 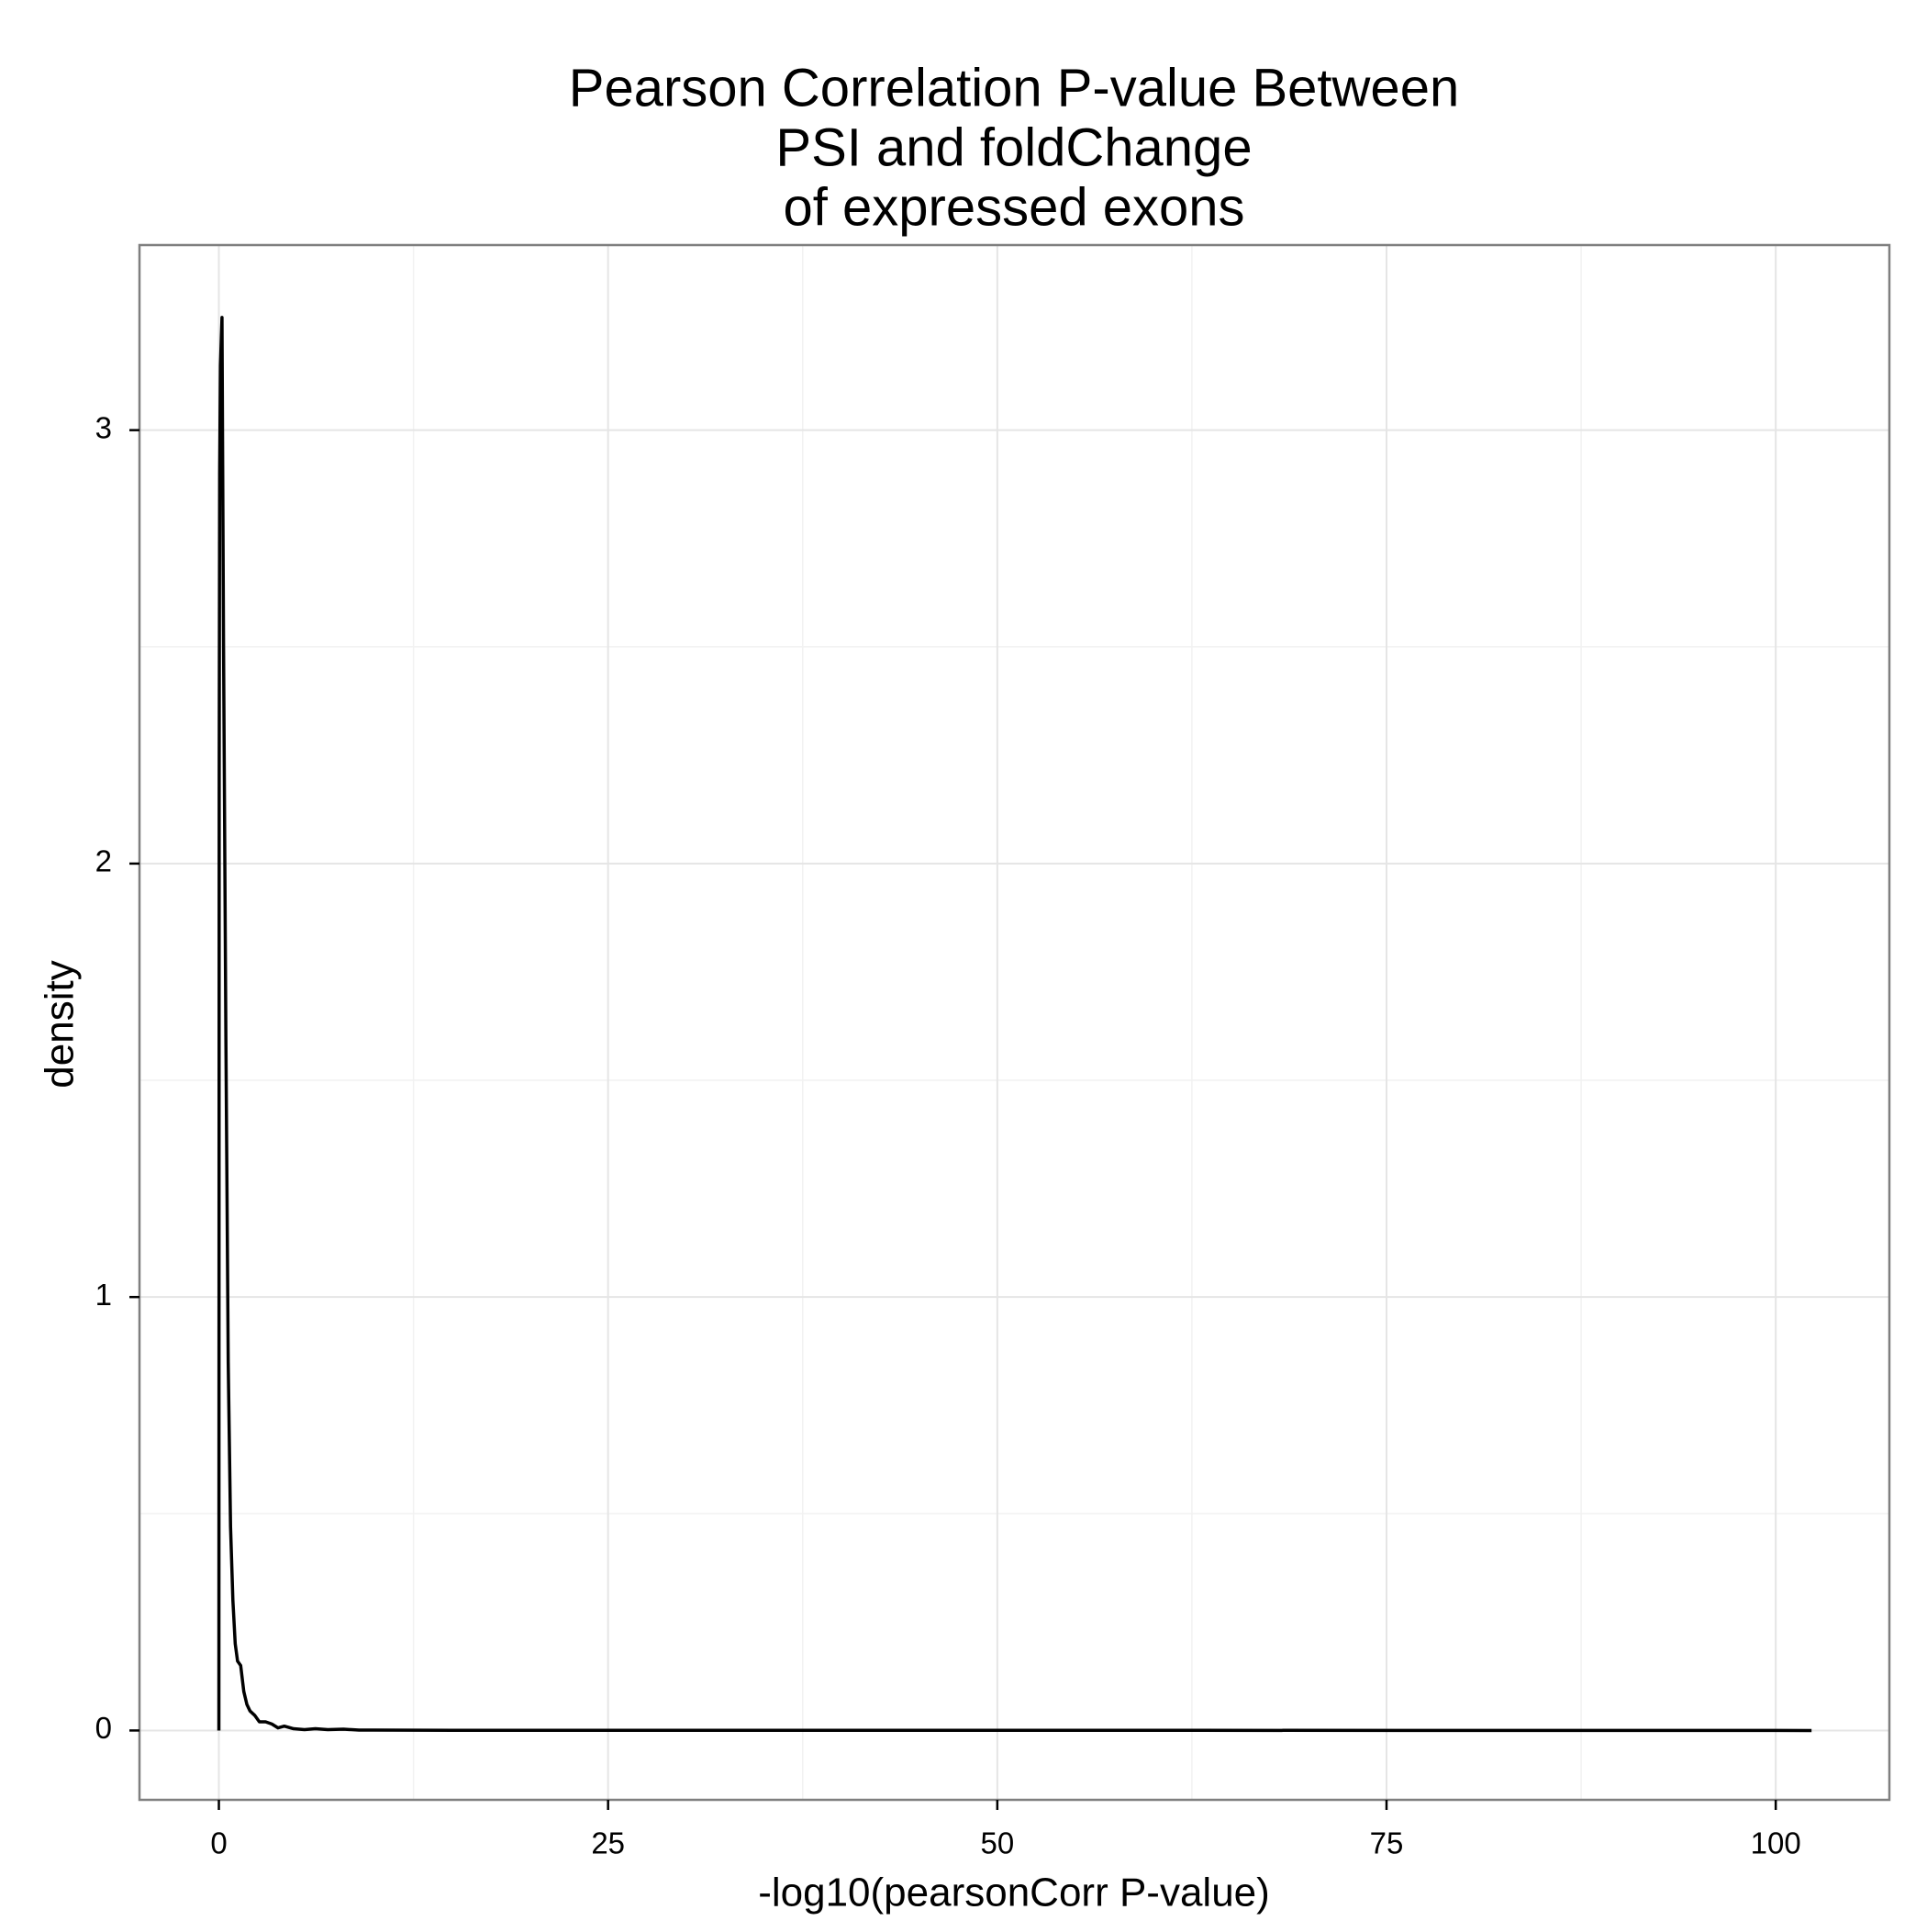 I want to click on chart-title: Pearson Correlation P-value Between, so click(x=1014, y=87).